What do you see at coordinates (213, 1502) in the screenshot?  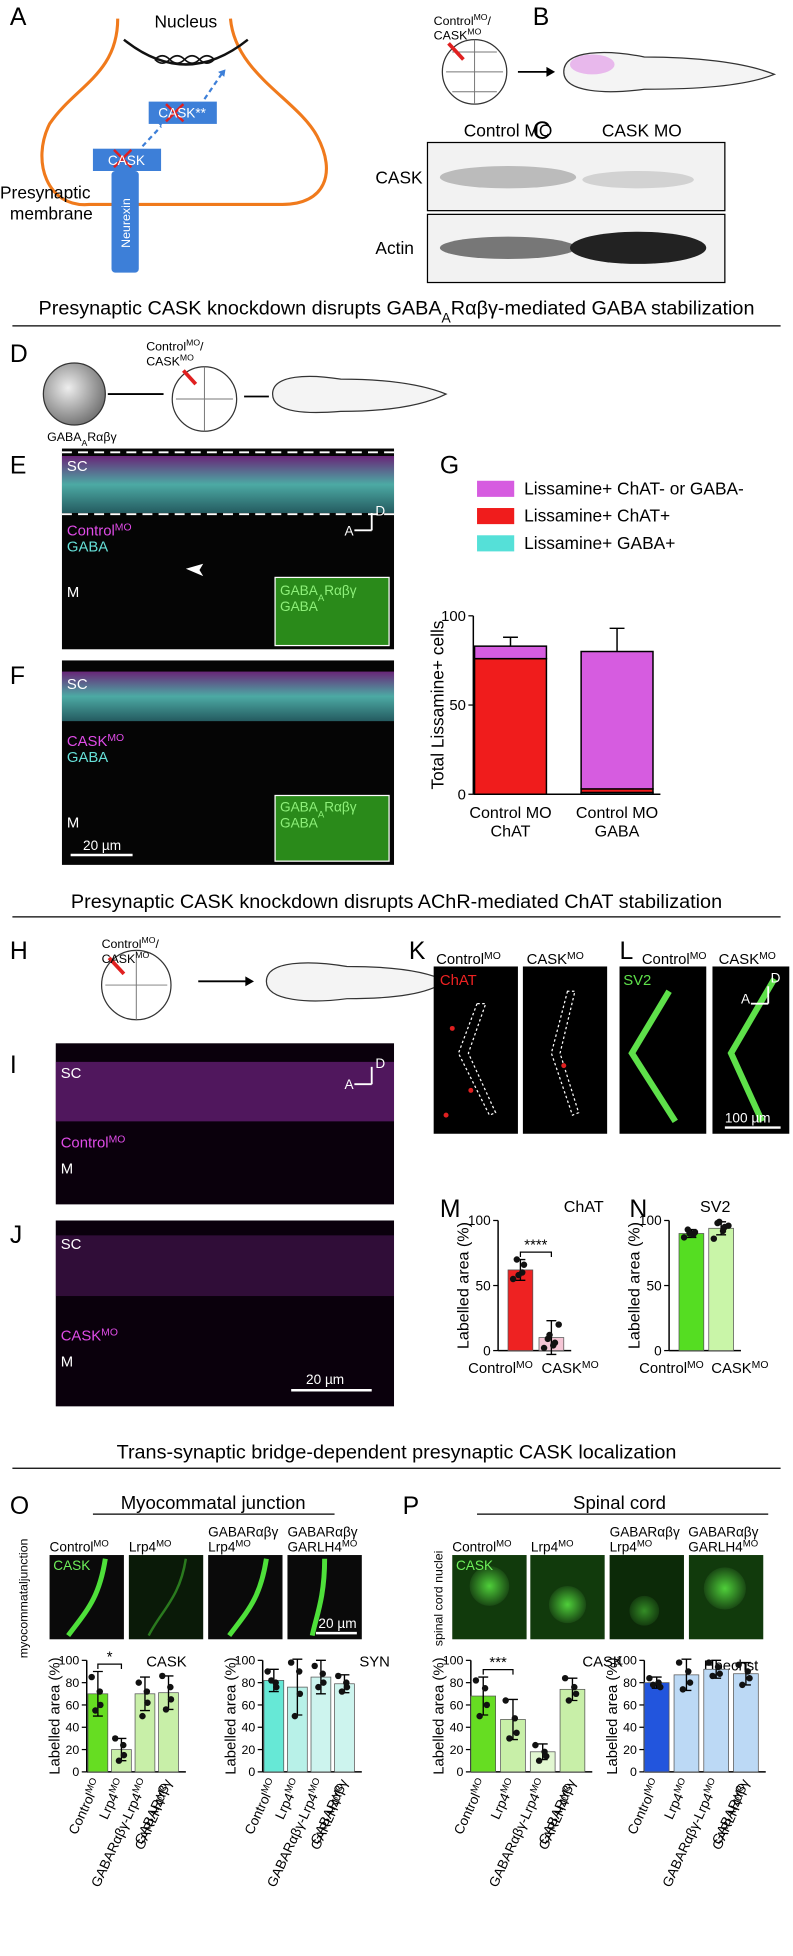 I see `label: Myocommatal junction` at bounding box center [213, 1502].